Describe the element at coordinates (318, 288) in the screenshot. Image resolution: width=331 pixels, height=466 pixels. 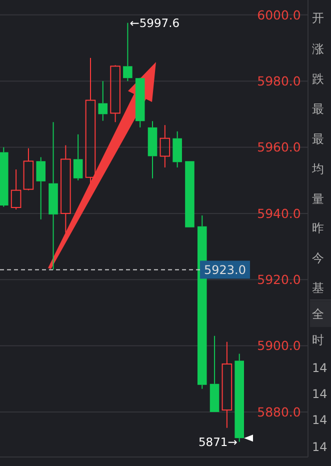
I see `text: 基` at that location.